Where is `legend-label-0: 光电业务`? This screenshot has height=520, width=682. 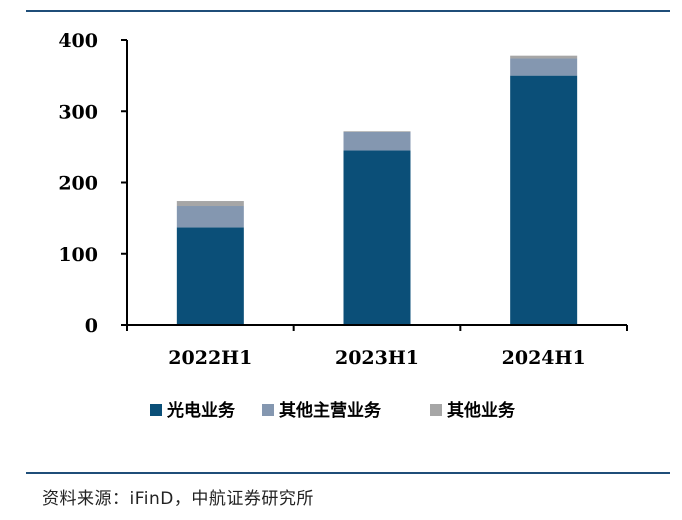
legend-label-0: 光电业务 is located at coordinates (201, 410).